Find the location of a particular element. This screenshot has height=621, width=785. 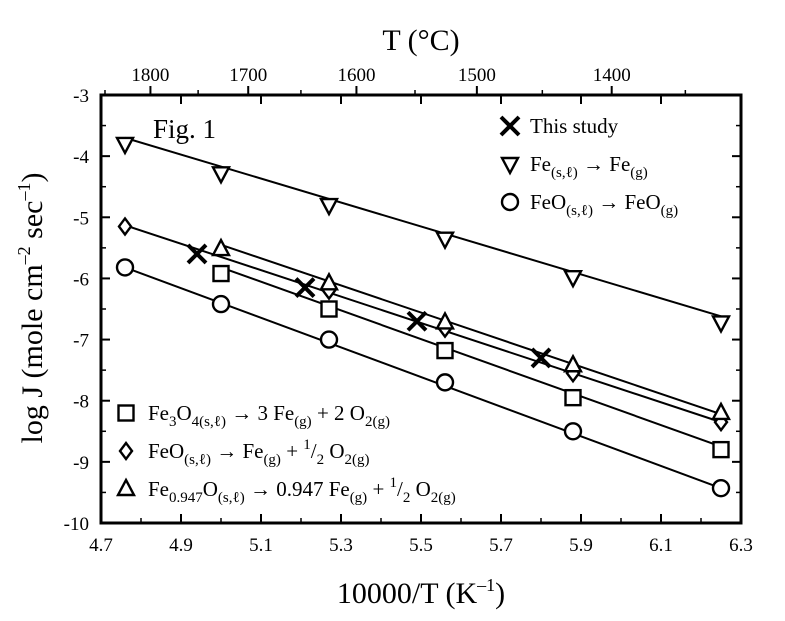

y-tick-label: -3 is located at coordinates (81, 96).